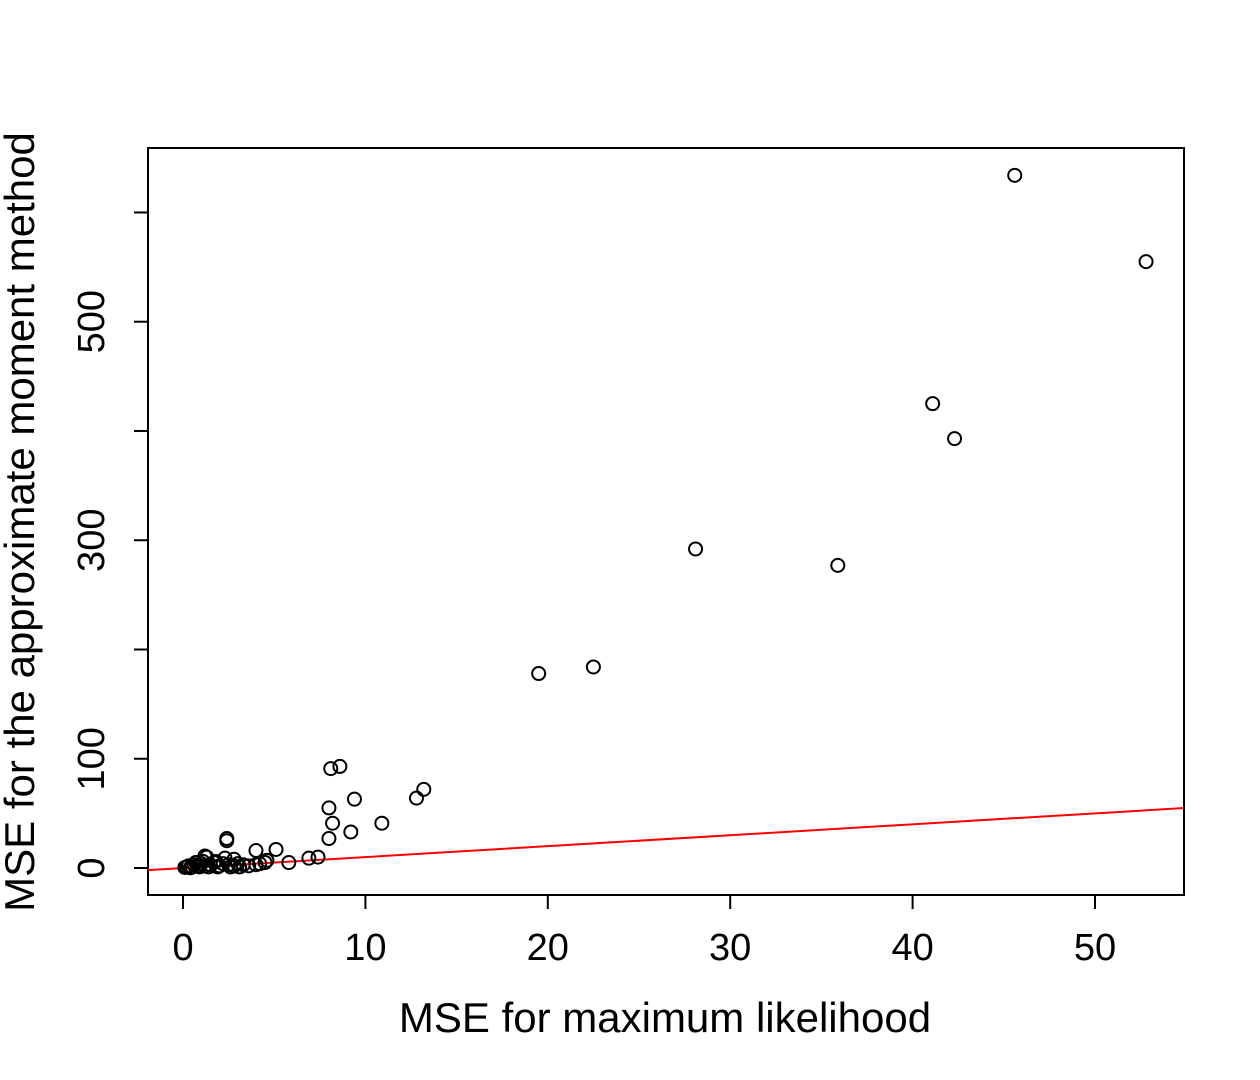 Image resolution: width=1260 pixels, height=1080 pixels. What do you see at coordinates (92, 540) in the screenshot?
I see `y-tick-label: 300` at bounding box center [92, 540].